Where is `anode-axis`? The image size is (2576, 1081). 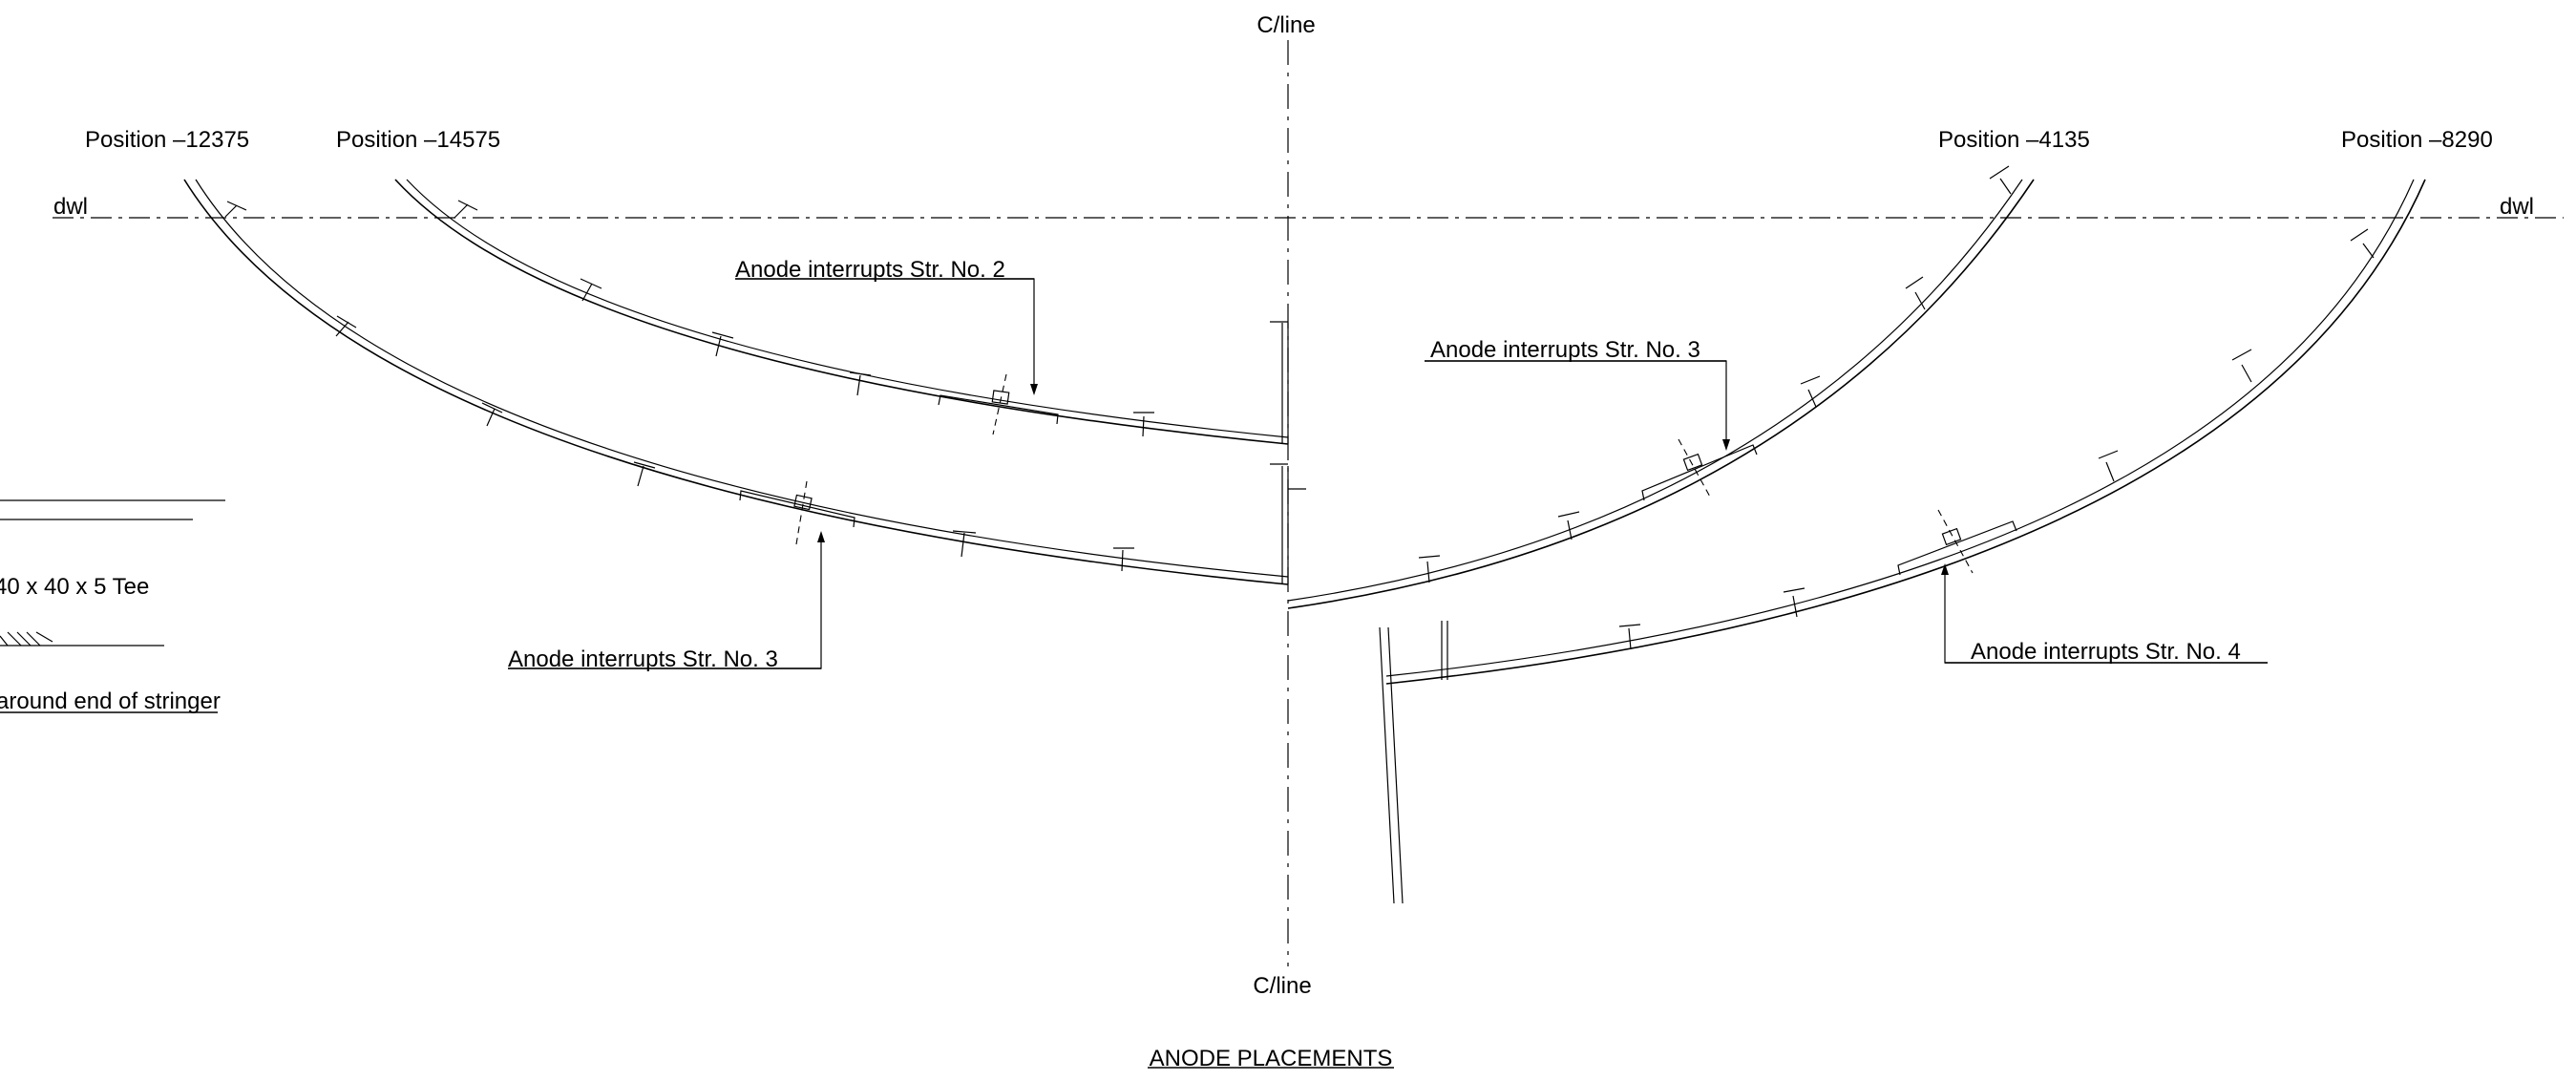
anode-axis is located at coordinates (1384, 474).